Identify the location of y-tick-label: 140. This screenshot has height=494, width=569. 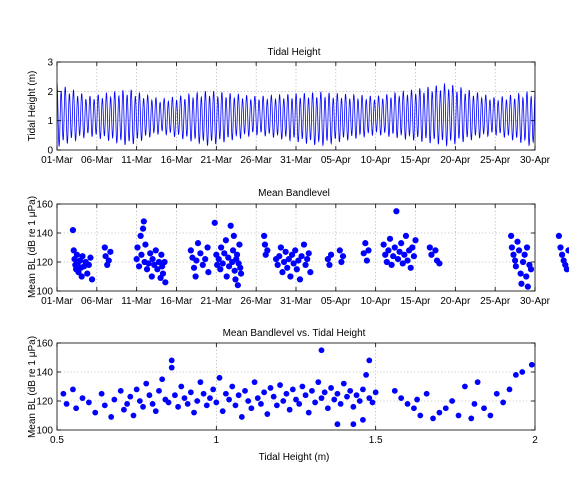
(44, 234).